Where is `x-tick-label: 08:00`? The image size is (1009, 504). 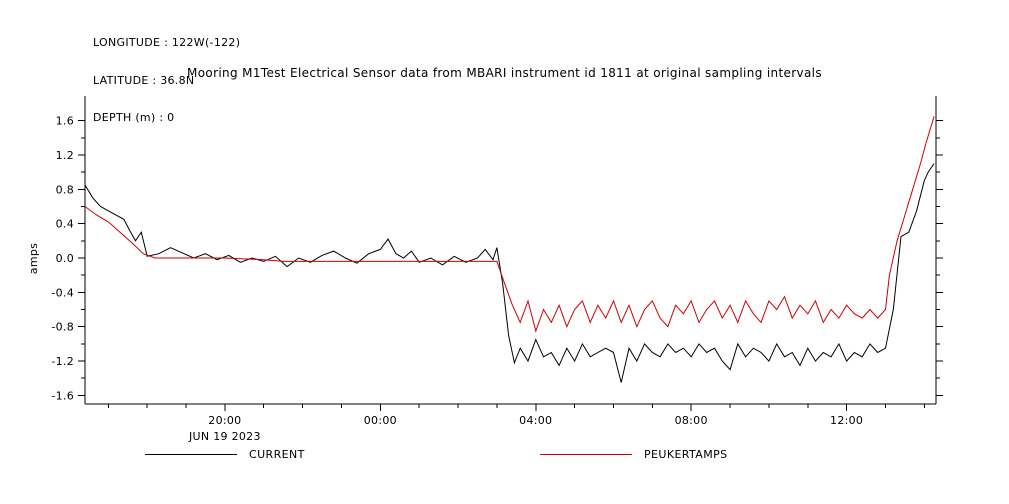 x-tick-label: 08:00 is located at coordinates (691, 420).